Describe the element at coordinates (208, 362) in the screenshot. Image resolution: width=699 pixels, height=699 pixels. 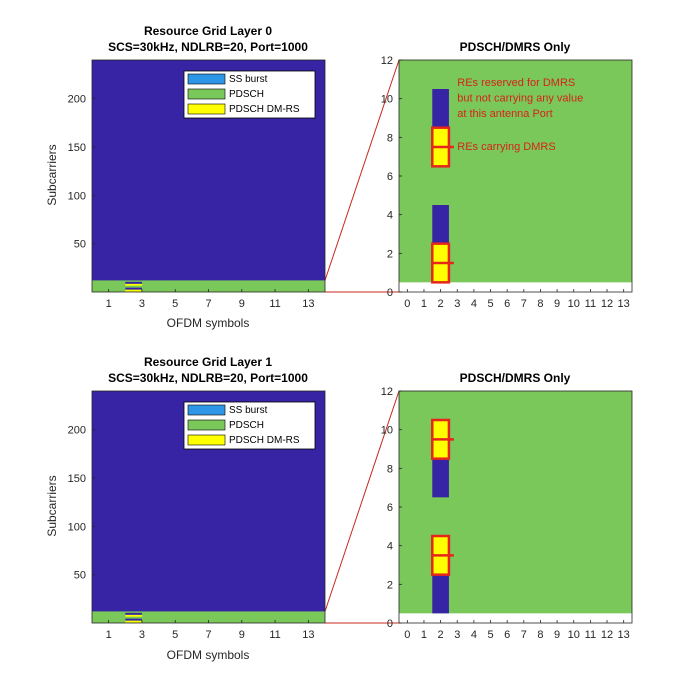
I see `chart-title: Resource Grid Layer 1` at that location.